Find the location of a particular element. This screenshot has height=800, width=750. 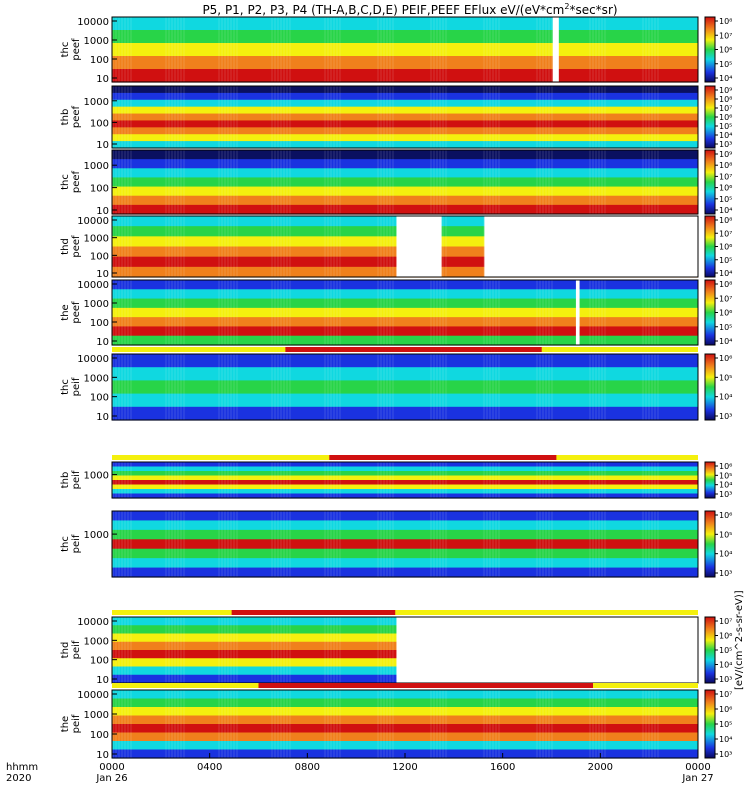

colorbar-tick-label: 10⁵ is located at coordinates (725, 126).